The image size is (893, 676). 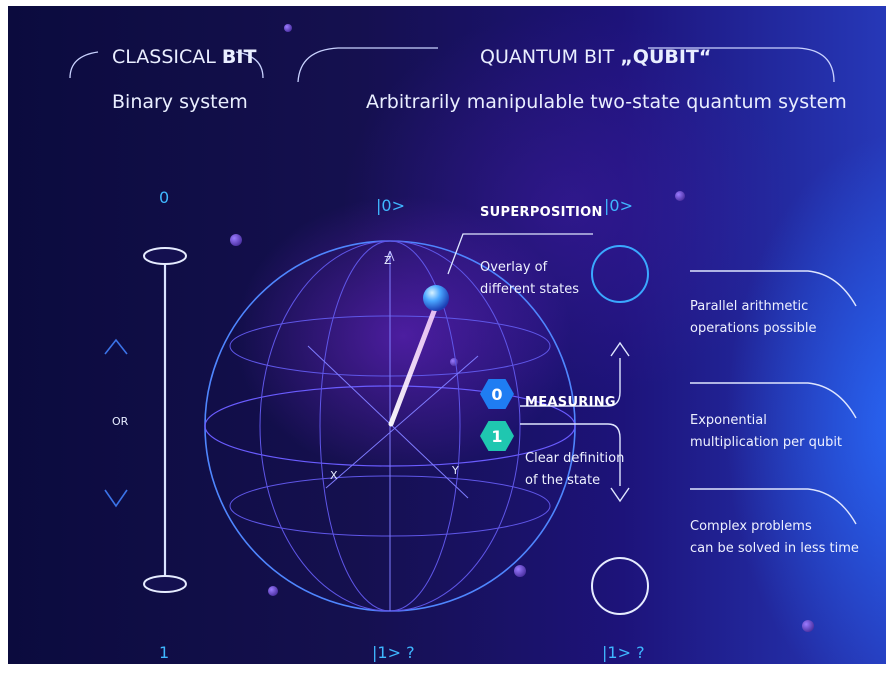 I want to click on state-1-circle, so click(x=620, y=586).